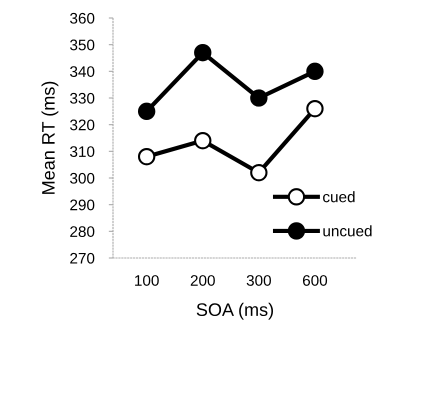 Image resolution: width=428 pixels, height=417 pixels. I want to click on y-tick-label: 360, so click(82, 18).